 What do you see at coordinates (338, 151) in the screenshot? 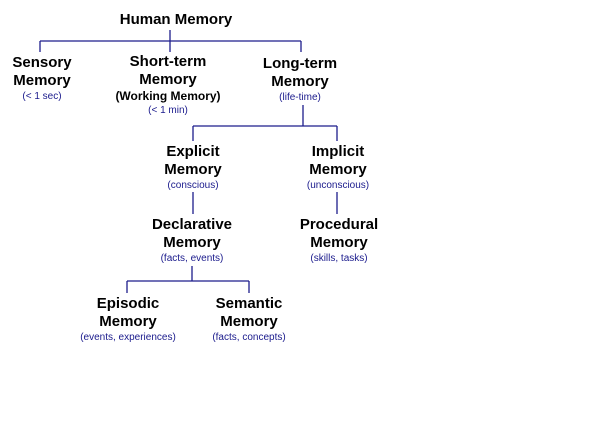
I see `node-title-line1: Implicit` at bounding box center [338, 151].